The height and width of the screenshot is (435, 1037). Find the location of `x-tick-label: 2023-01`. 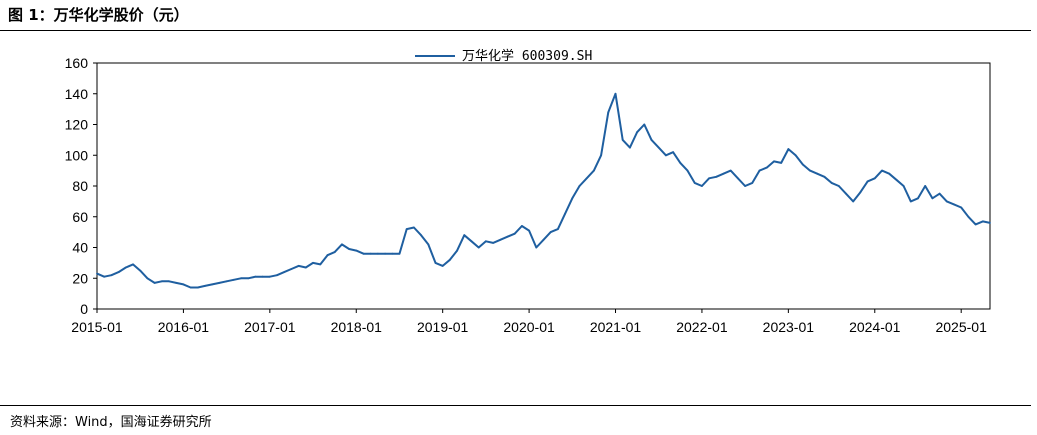

x-tick-label: 2023-01 is located at coordinates (789, 327).